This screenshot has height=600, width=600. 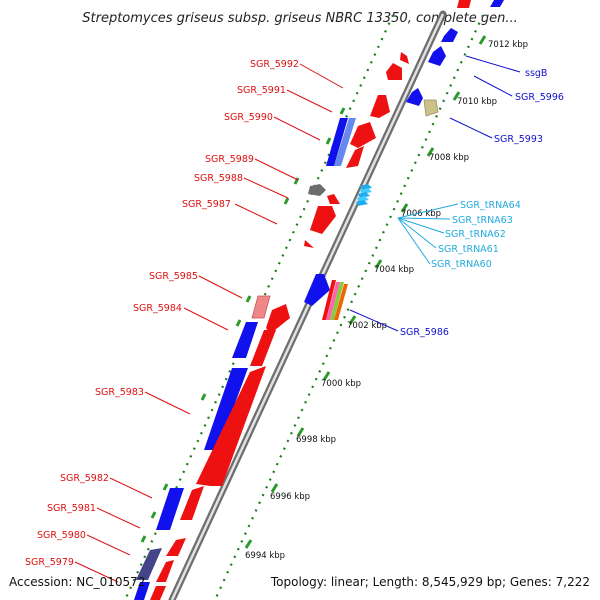 I want to click on gene-label: SGR_5983, so click(x=119, y=392).